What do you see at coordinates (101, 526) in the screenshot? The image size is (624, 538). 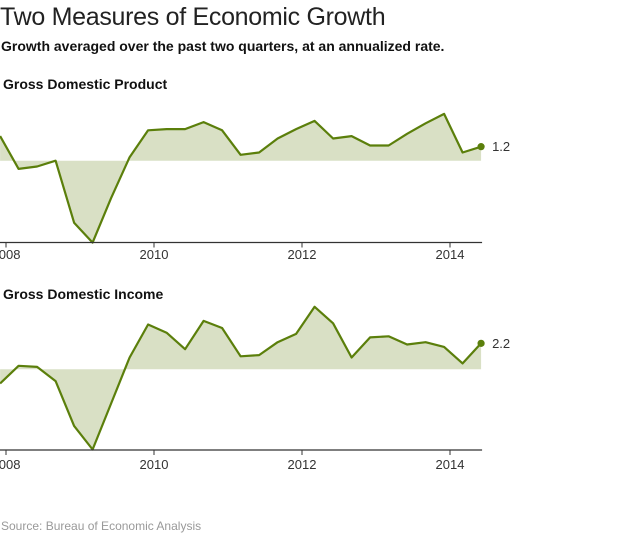 I see `source-note: Source: Bureau of Economic Analysis` at bounding box center [101, 526].